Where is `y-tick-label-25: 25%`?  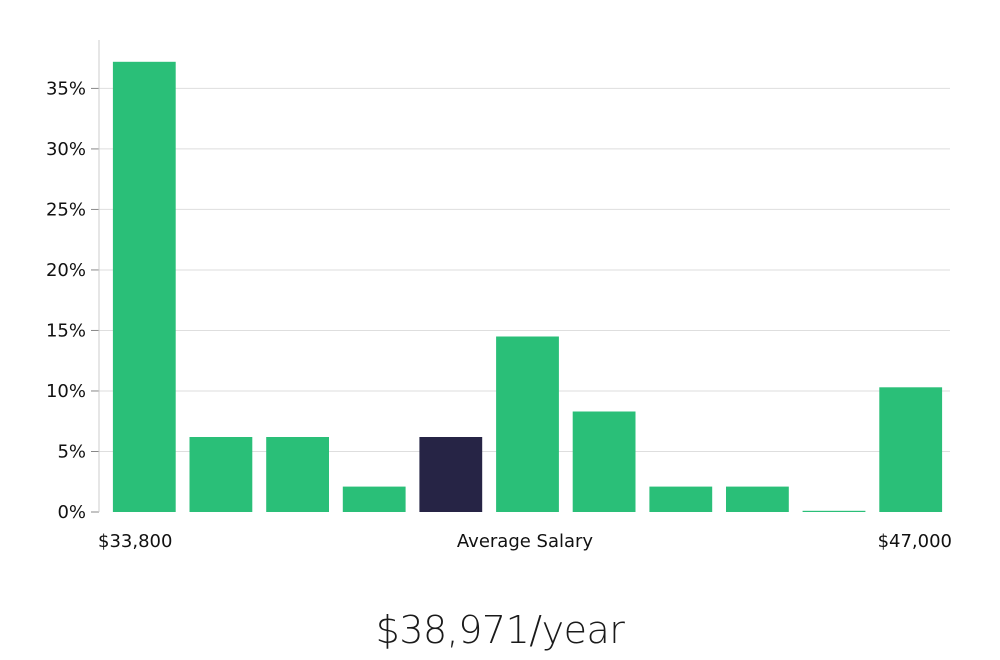 y-tick-label-25: 25% is located at coordinates (66, 209).